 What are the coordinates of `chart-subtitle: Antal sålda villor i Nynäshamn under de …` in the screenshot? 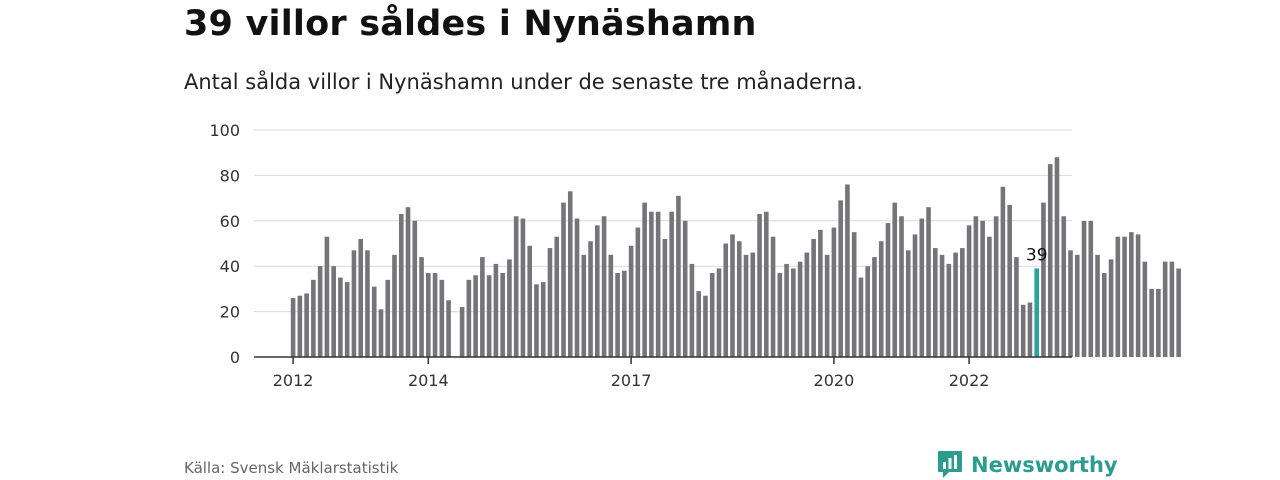 It's located at (524, 82).